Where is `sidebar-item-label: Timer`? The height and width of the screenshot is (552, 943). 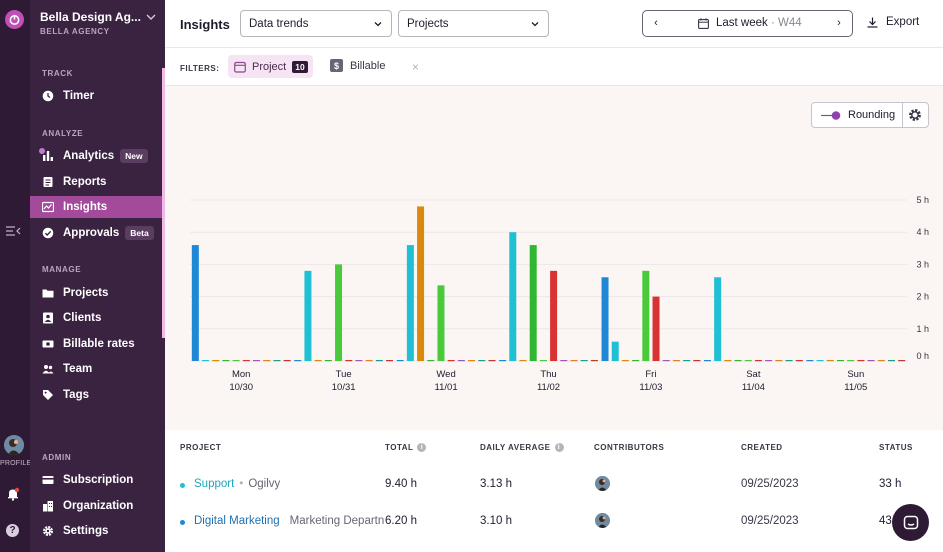 sidebar-item-label: Timer is located at coordinates (79, 96).